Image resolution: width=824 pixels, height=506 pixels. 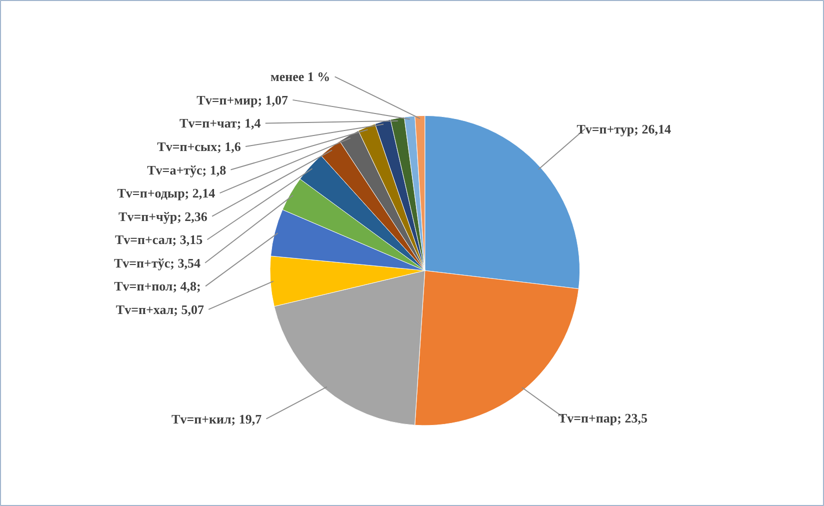 I want to click on slice-label: Tv=п+пол; 4,8;, so click(x=157, y=286).